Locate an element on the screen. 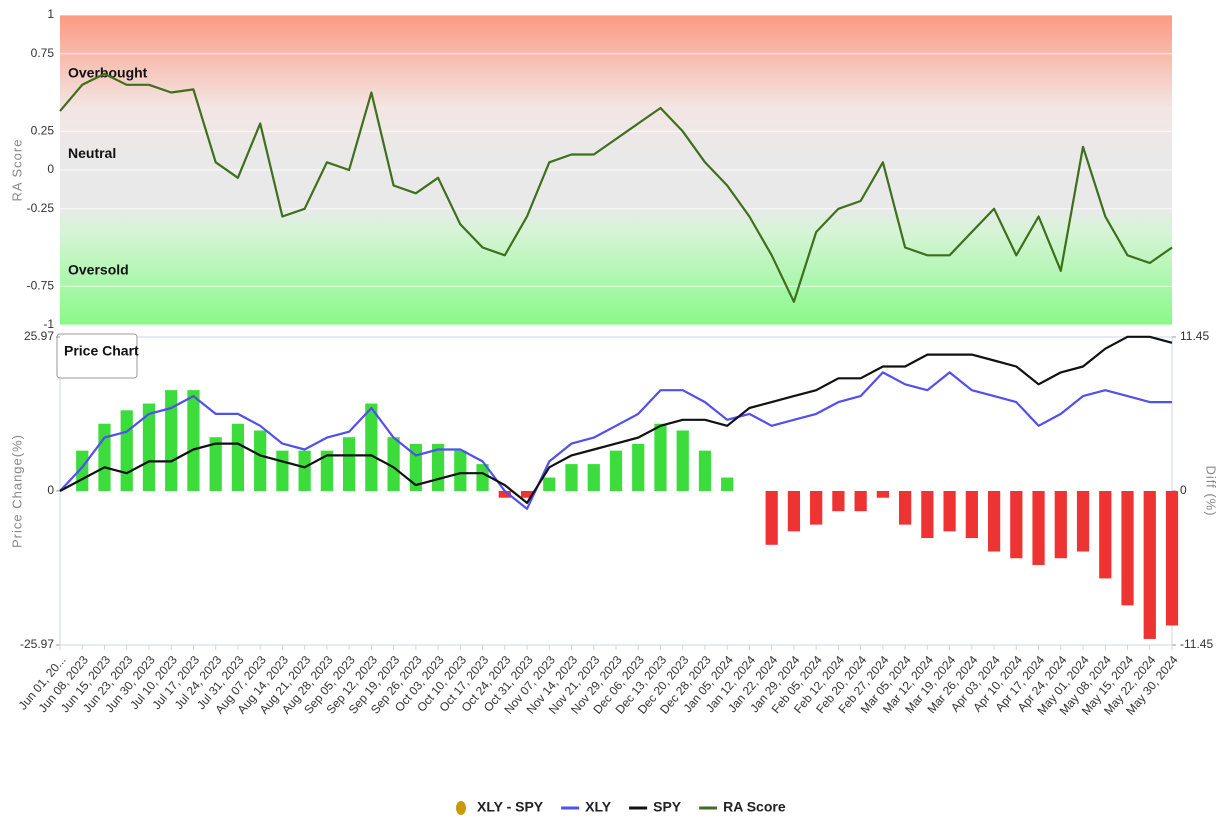 The width and height of the screenshot is (1228, 828). y2-tick-label: -11.45 is located at coordinates (1196, 644).